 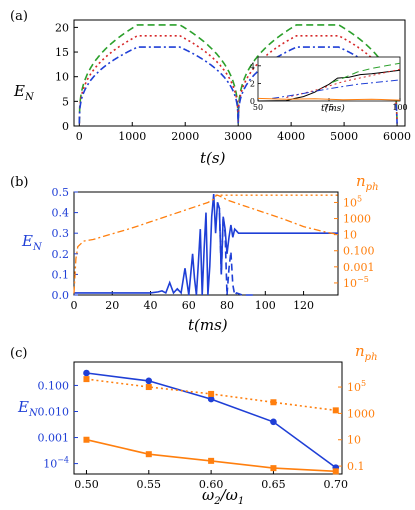 What do you see at coordinates (18, 353) in the screenshot?
I see `panel-label-c: (c)` at bounding box center [18, 353].